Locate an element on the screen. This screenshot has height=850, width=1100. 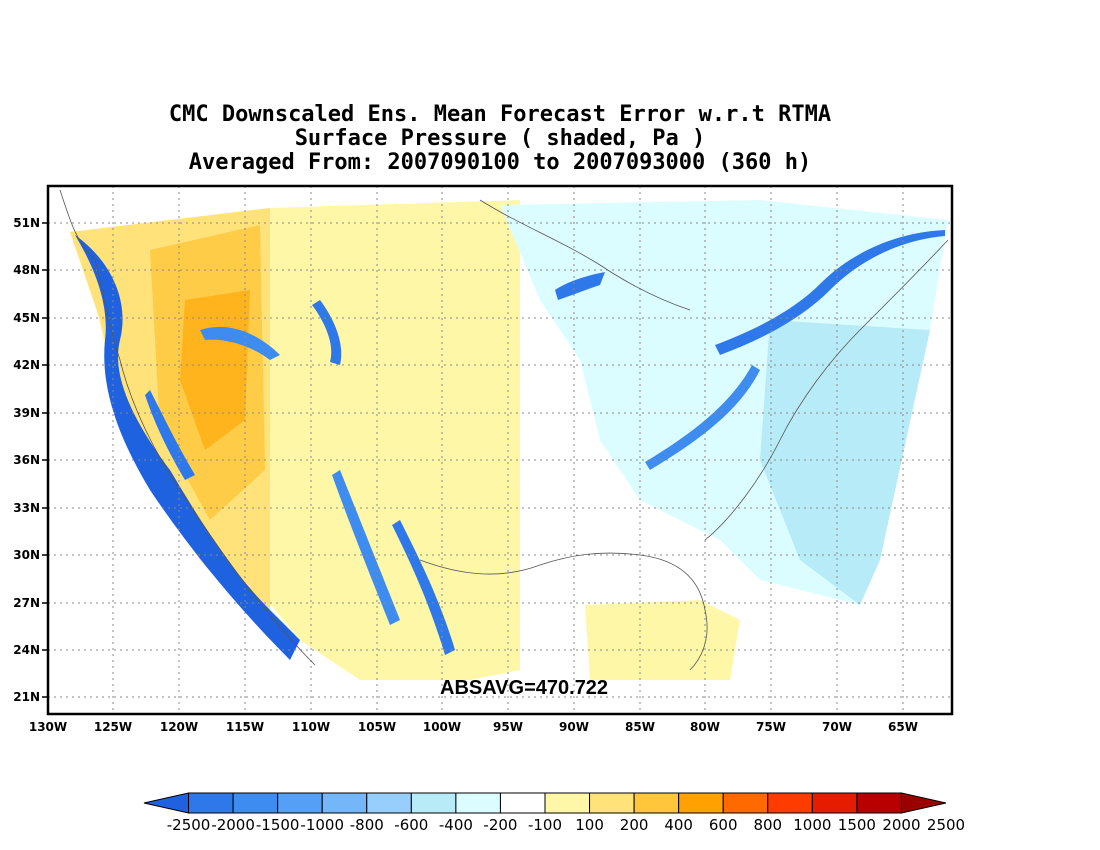
colorbar-label: 1000 is located at coordinates (812, 825).